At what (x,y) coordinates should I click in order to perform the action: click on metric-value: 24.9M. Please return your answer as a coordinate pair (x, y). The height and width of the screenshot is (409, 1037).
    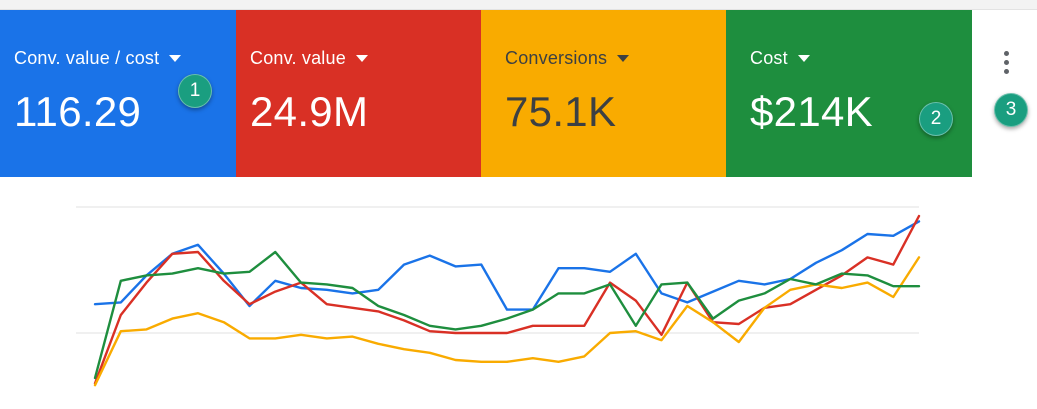
    Looking at the image, I should click on (309, 111).